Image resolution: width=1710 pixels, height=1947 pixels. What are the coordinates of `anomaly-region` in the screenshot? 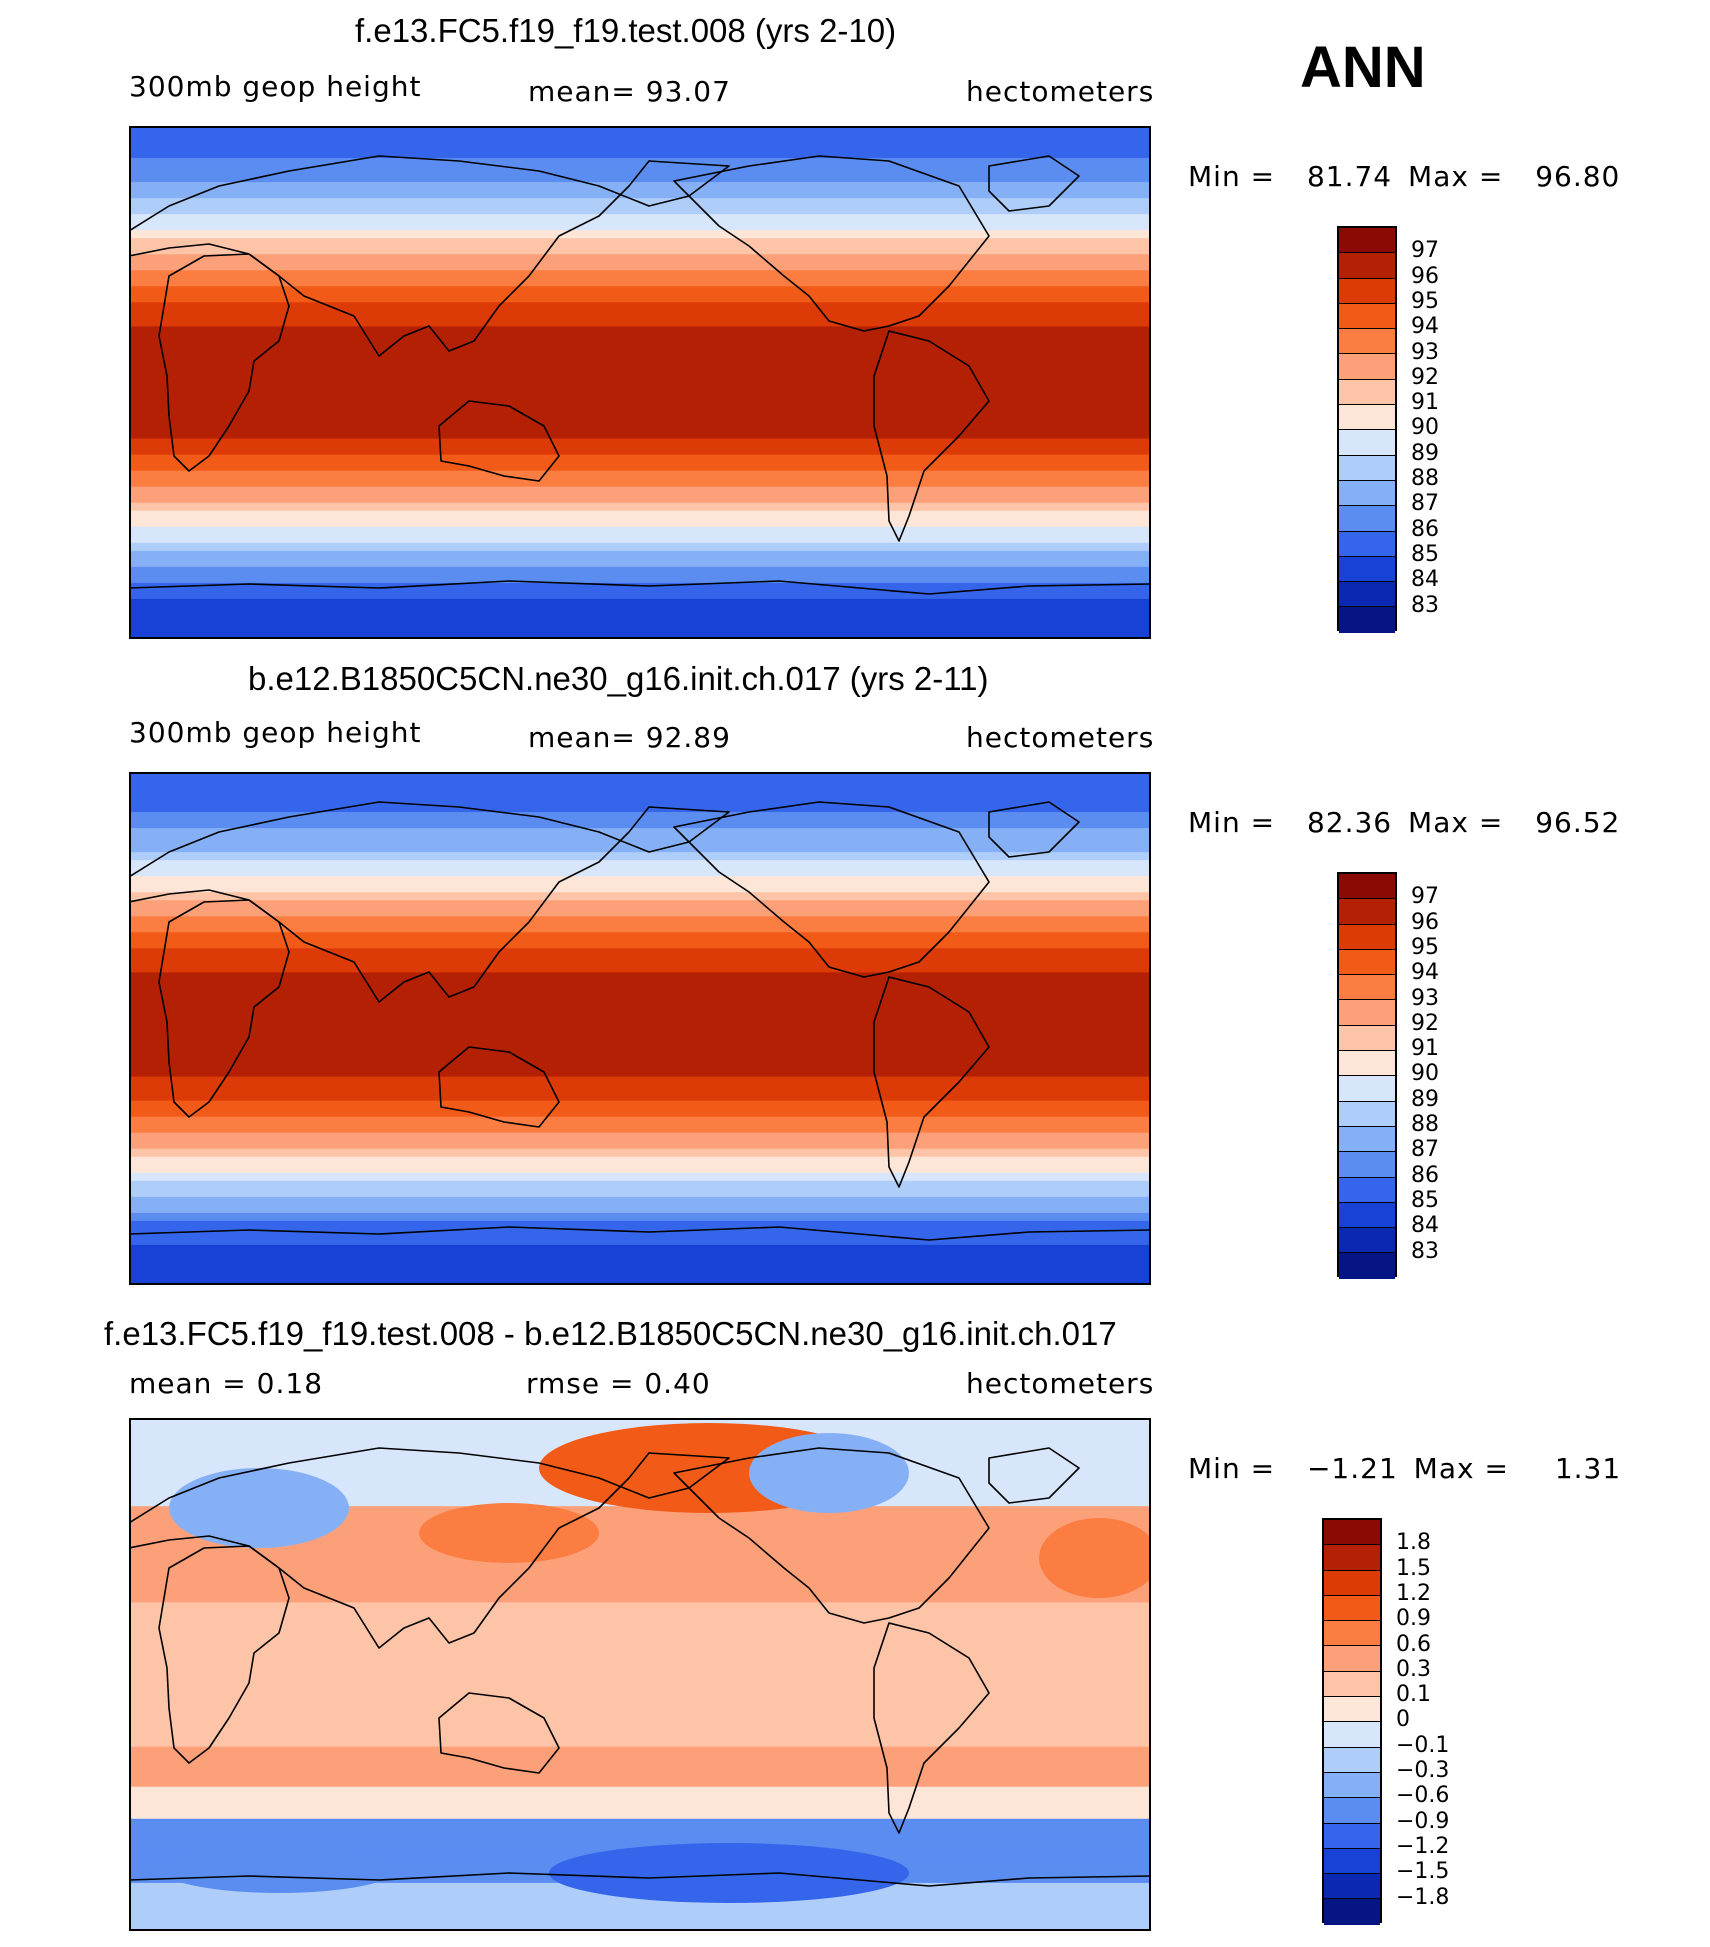 It's located at (279, 1868).